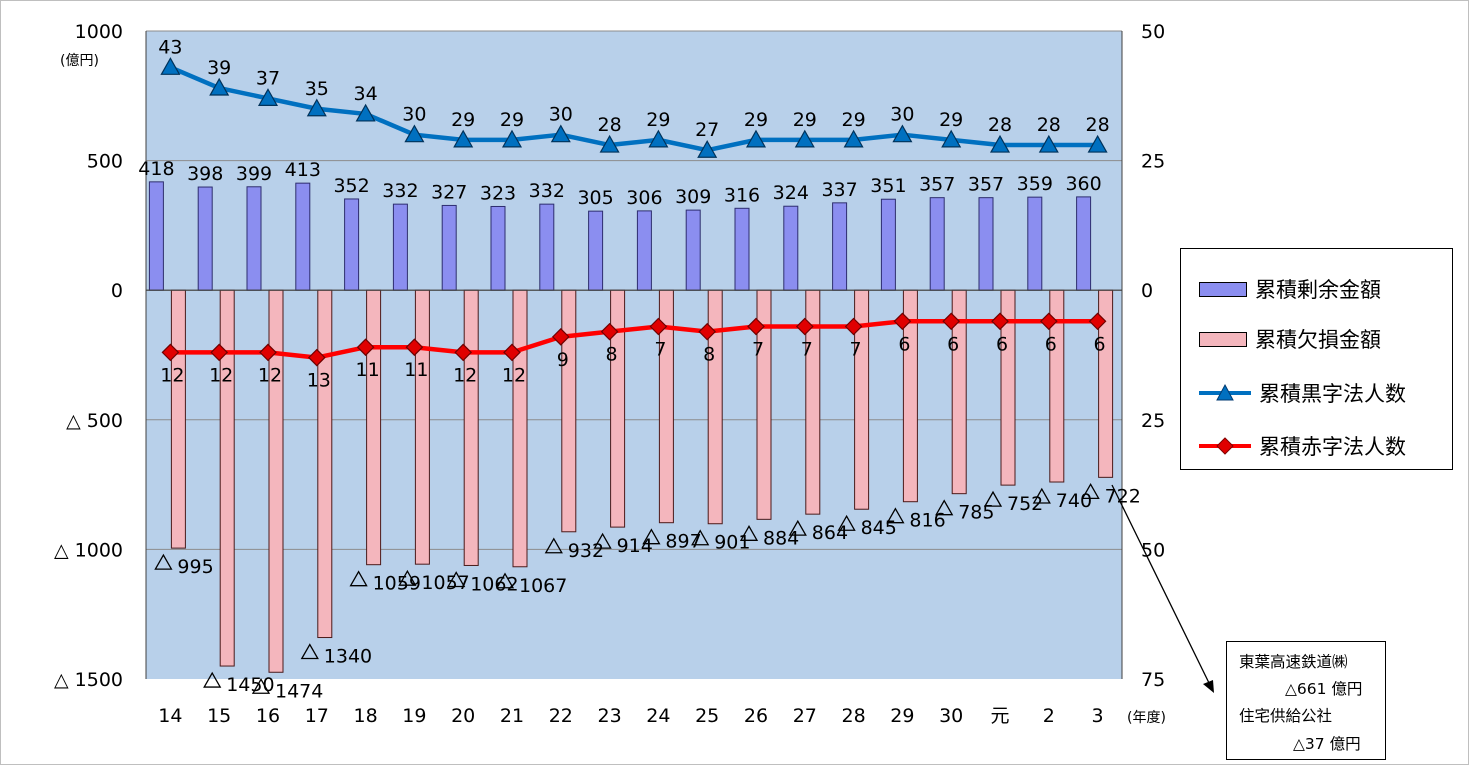 This screenshot has width=1469, height=765. I want to click on profit-count-label-6: 29, so click(463, 120).